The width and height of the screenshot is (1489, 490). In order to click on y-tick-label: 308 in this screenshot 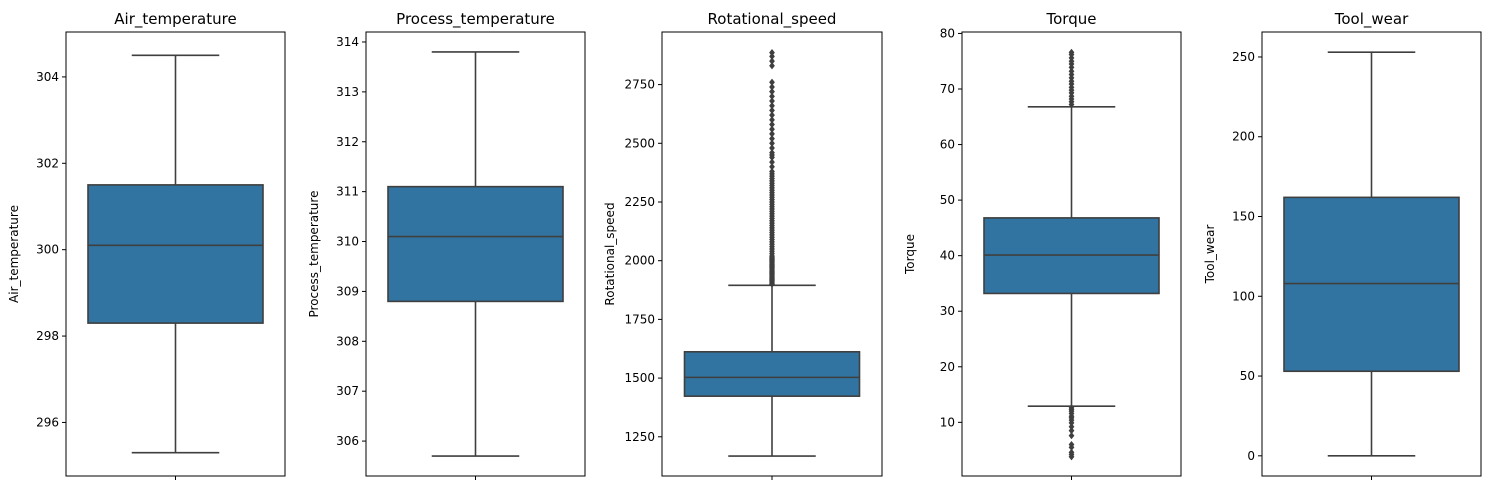, I will do `click(347, 341)`.